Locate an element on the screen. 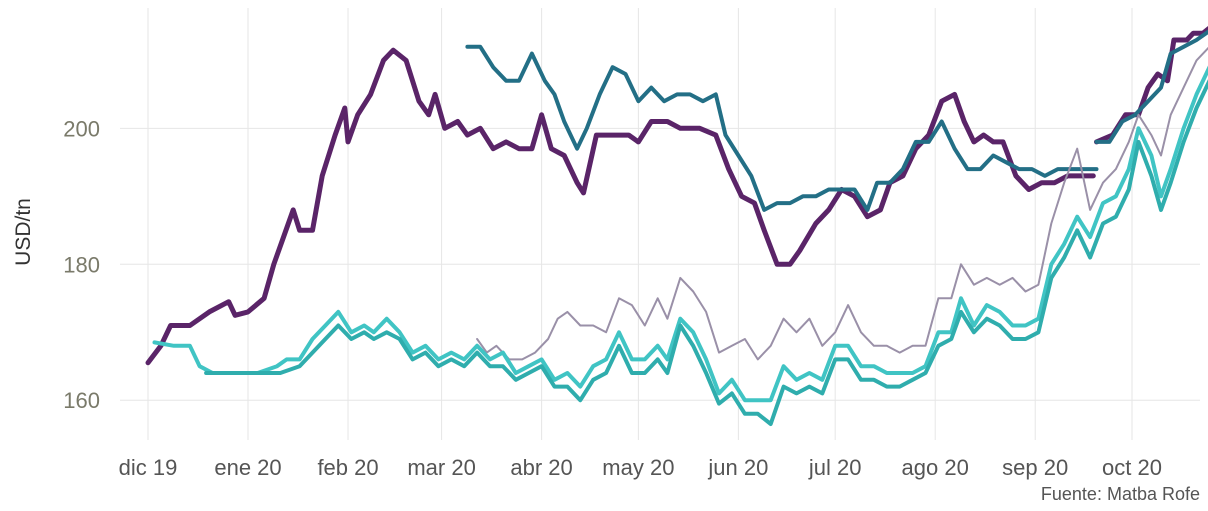  x-tick-label: abr 20 is located at coordinates (541, 467).